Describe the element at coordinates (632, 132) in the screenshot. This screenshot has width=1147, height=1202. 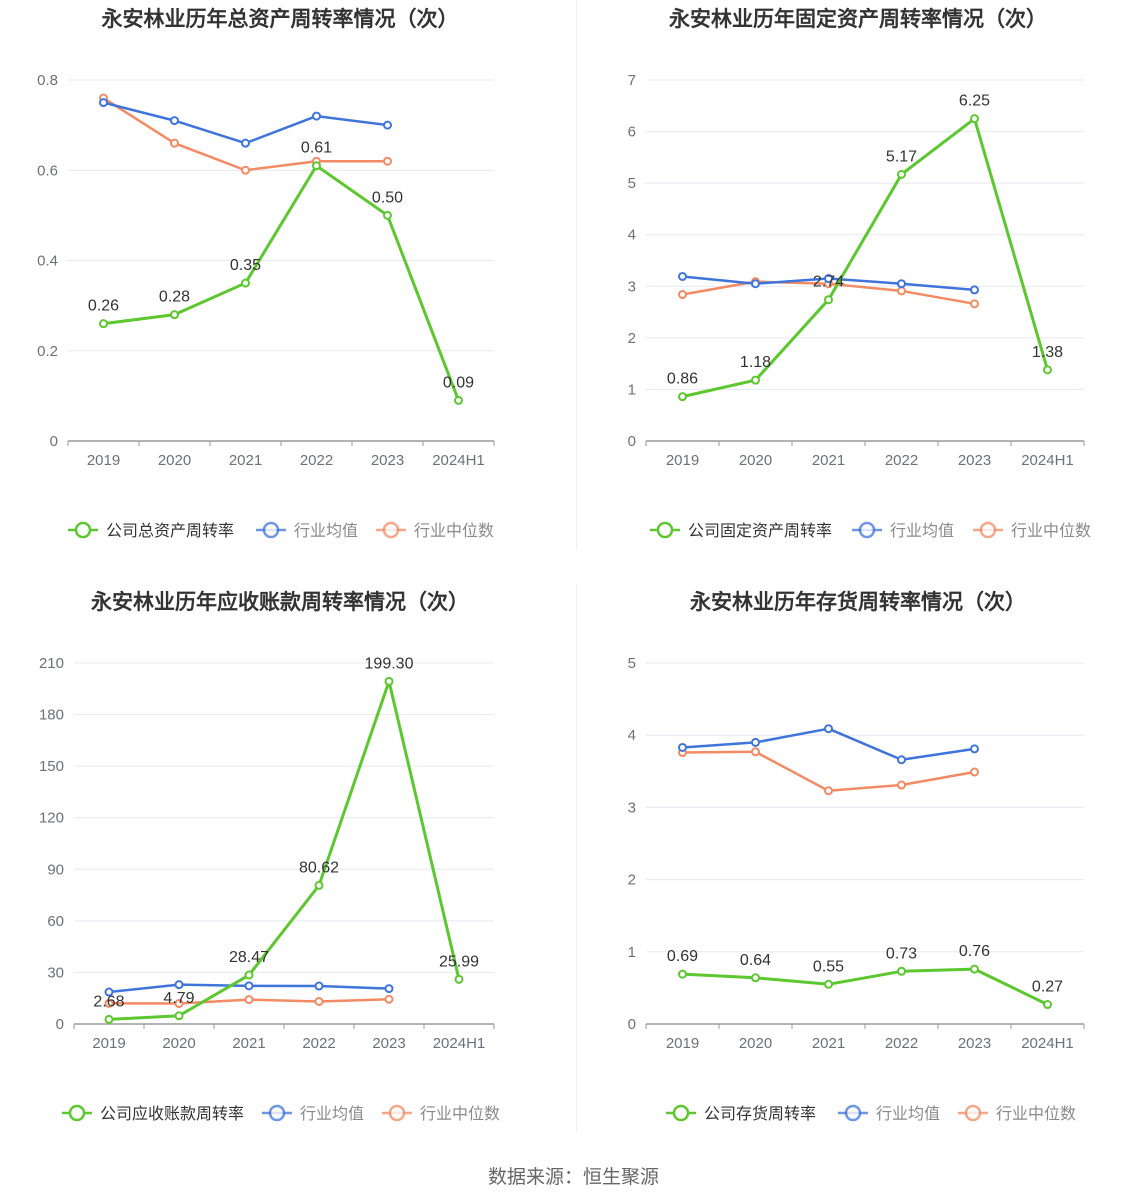
I see `y-tick-label: 6` at that location.